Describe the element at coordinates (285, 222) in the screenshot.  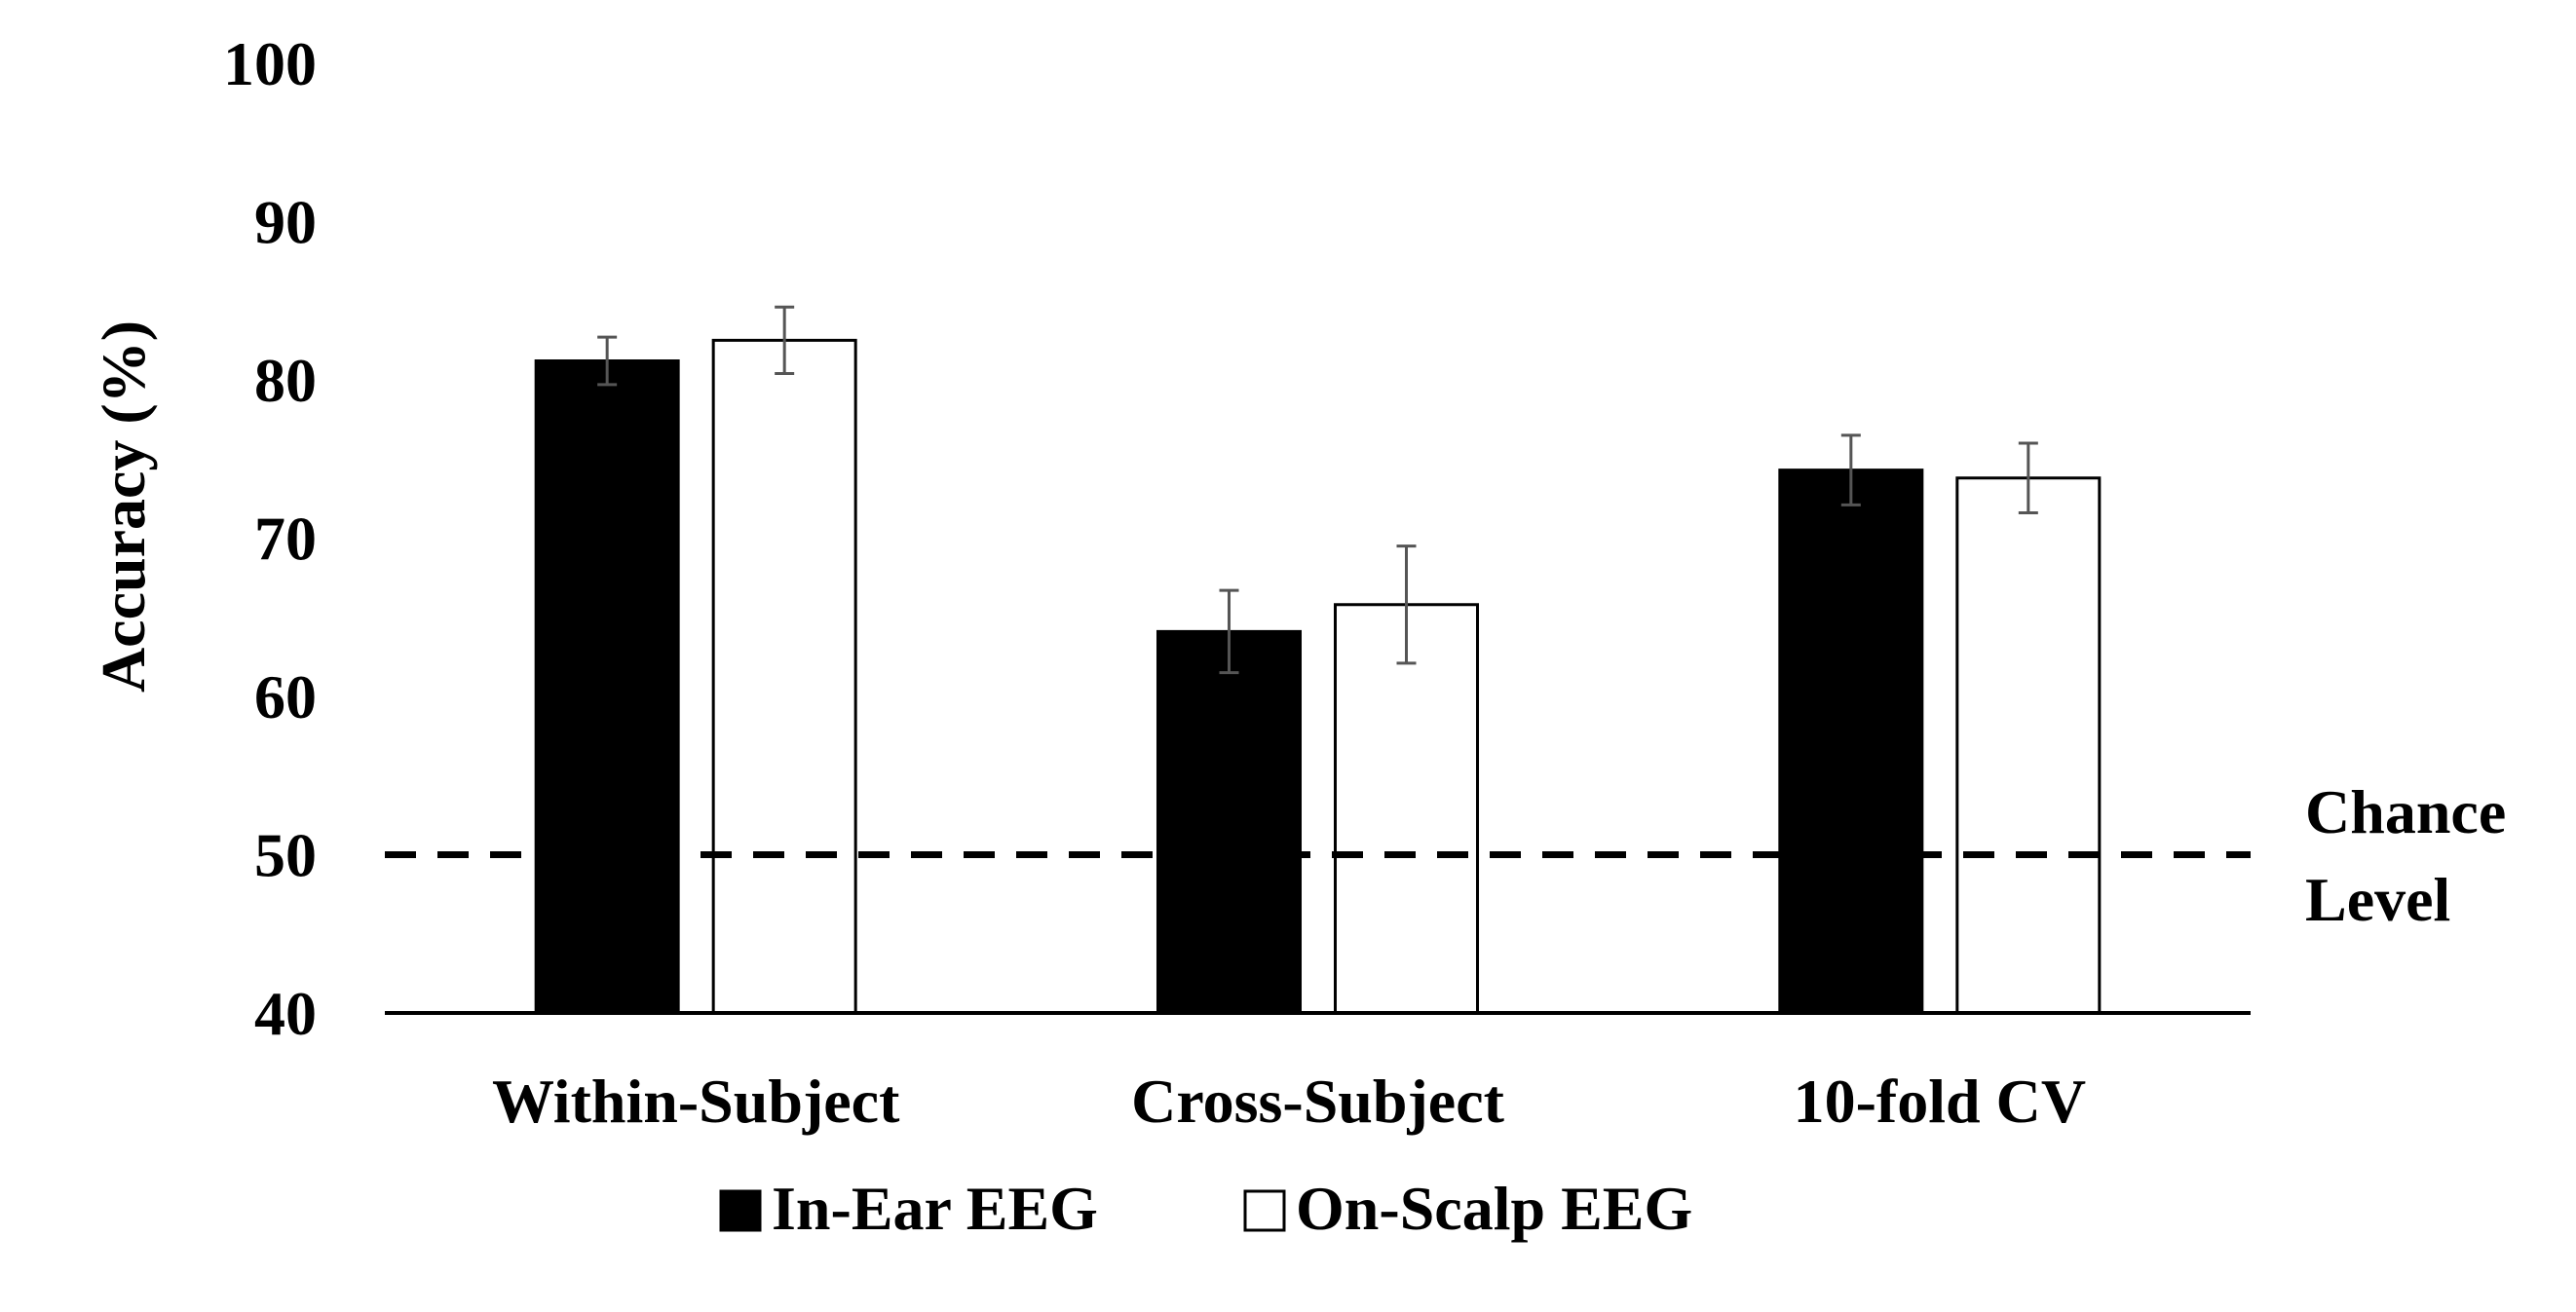
I see `y-tick-label: 90` at that location.